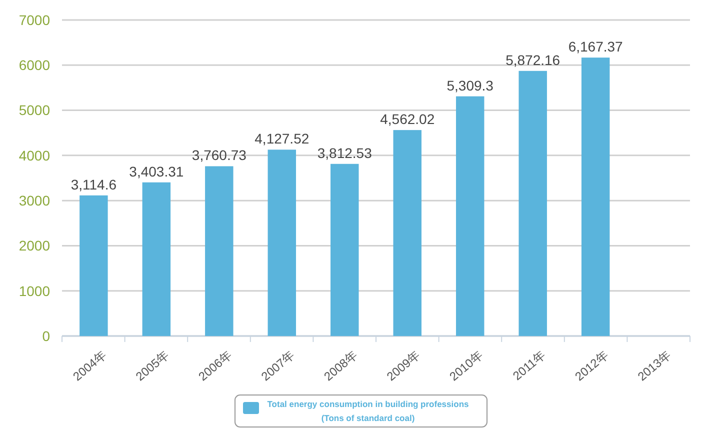 This screenshot has height=433, width=723. What do you see at coordinates (156, 171) in the screenshot?
I see `data-label: 3,403.31` at bounding box center [156, 171].